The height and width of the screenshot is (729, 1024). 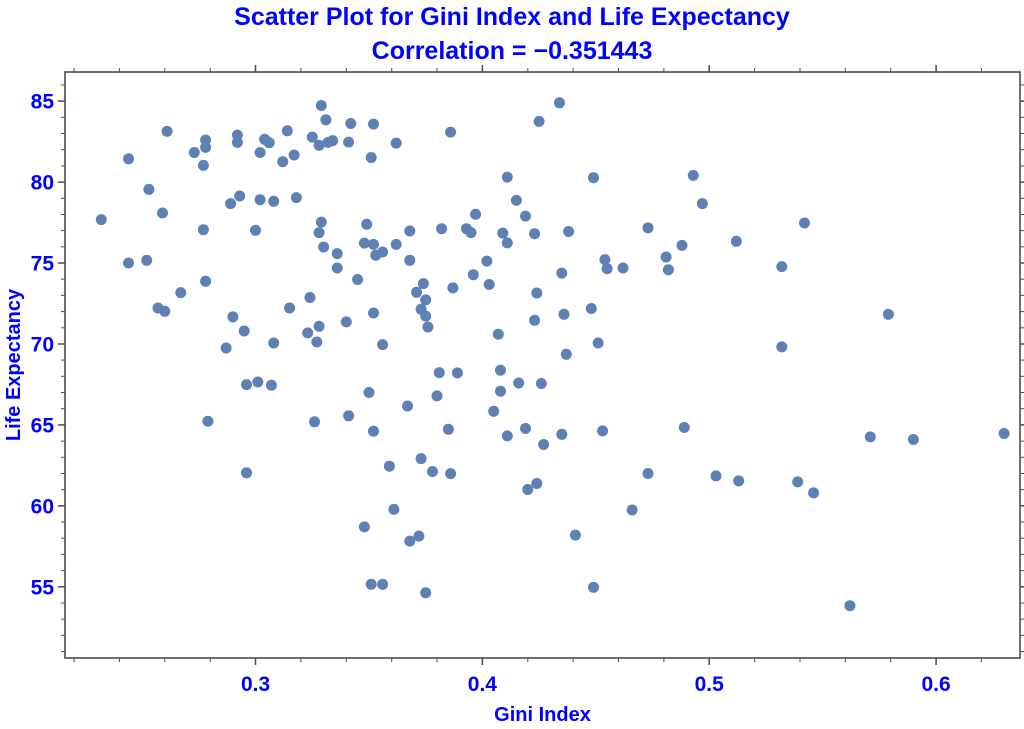 I want to click on y-tick-label: 60, so click(x=42, y=506).